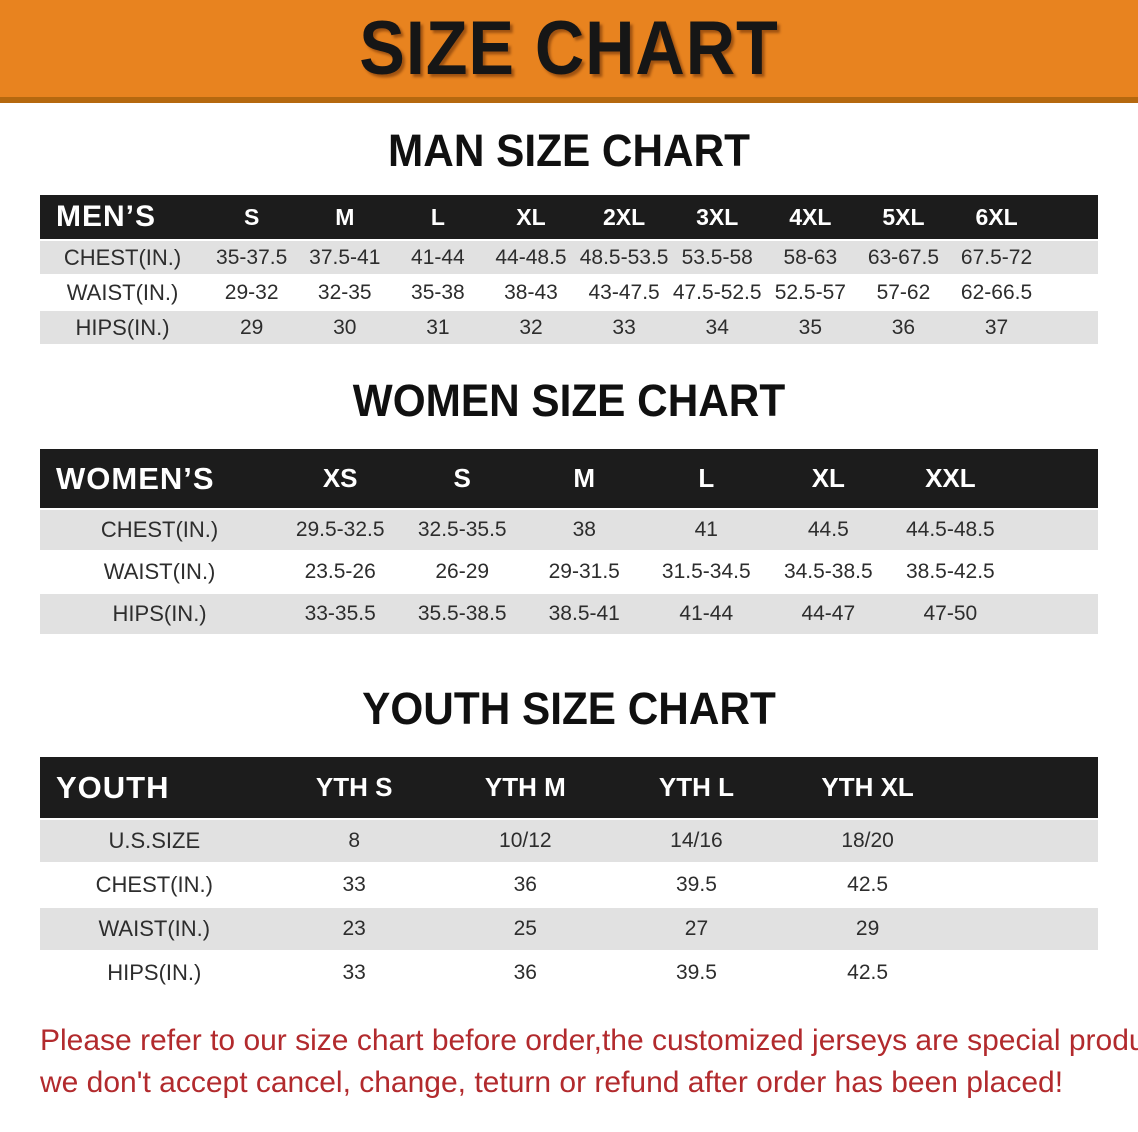 The image size is (1138, 1132). I want to click on header-row: MEN’S S M L XL 2XL 3XL 4XL 5XL 6XL, so click(569, 217).